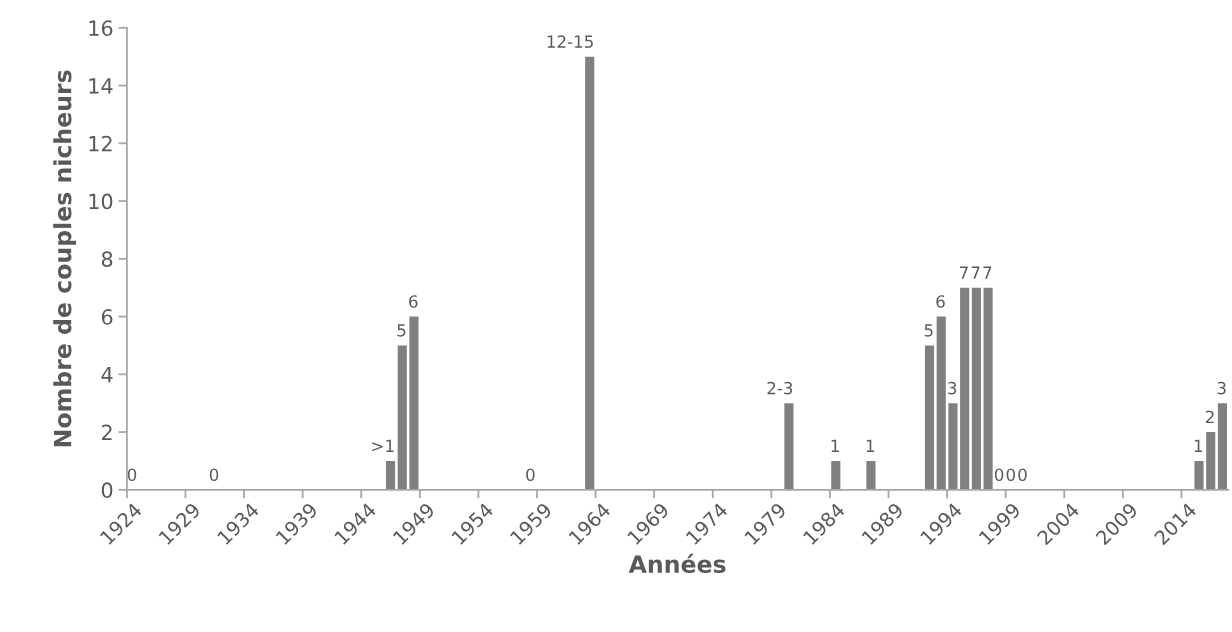  What do you see at coordinates (101, 201) in the screenshot?
I see `y-tick-label: 10` at bounding box center [101, 201].